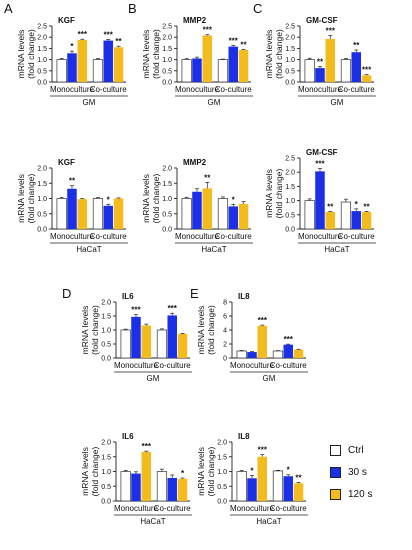  Describe the element at coordinates (367, 70) in the screenshot. I see `panel-3-sig: ***` at that location.